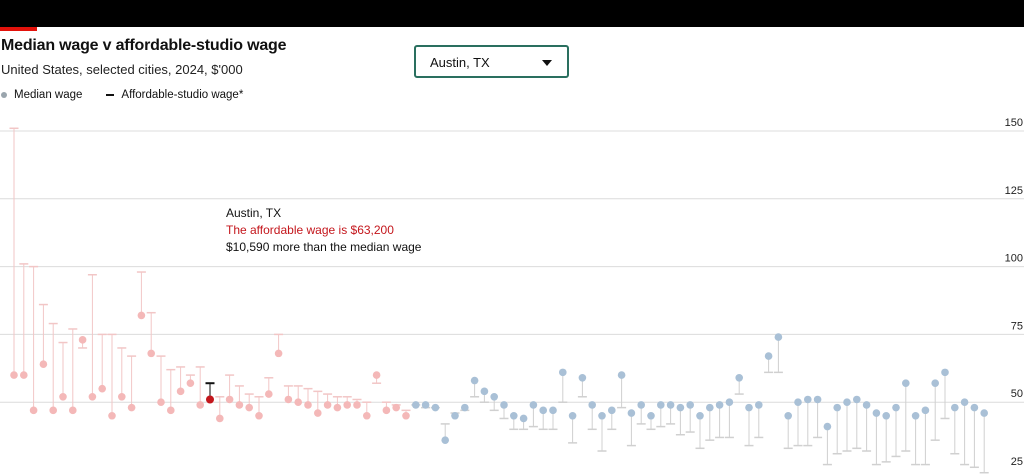  I want to click on y-tick-label: 25, so click(1017, 462).